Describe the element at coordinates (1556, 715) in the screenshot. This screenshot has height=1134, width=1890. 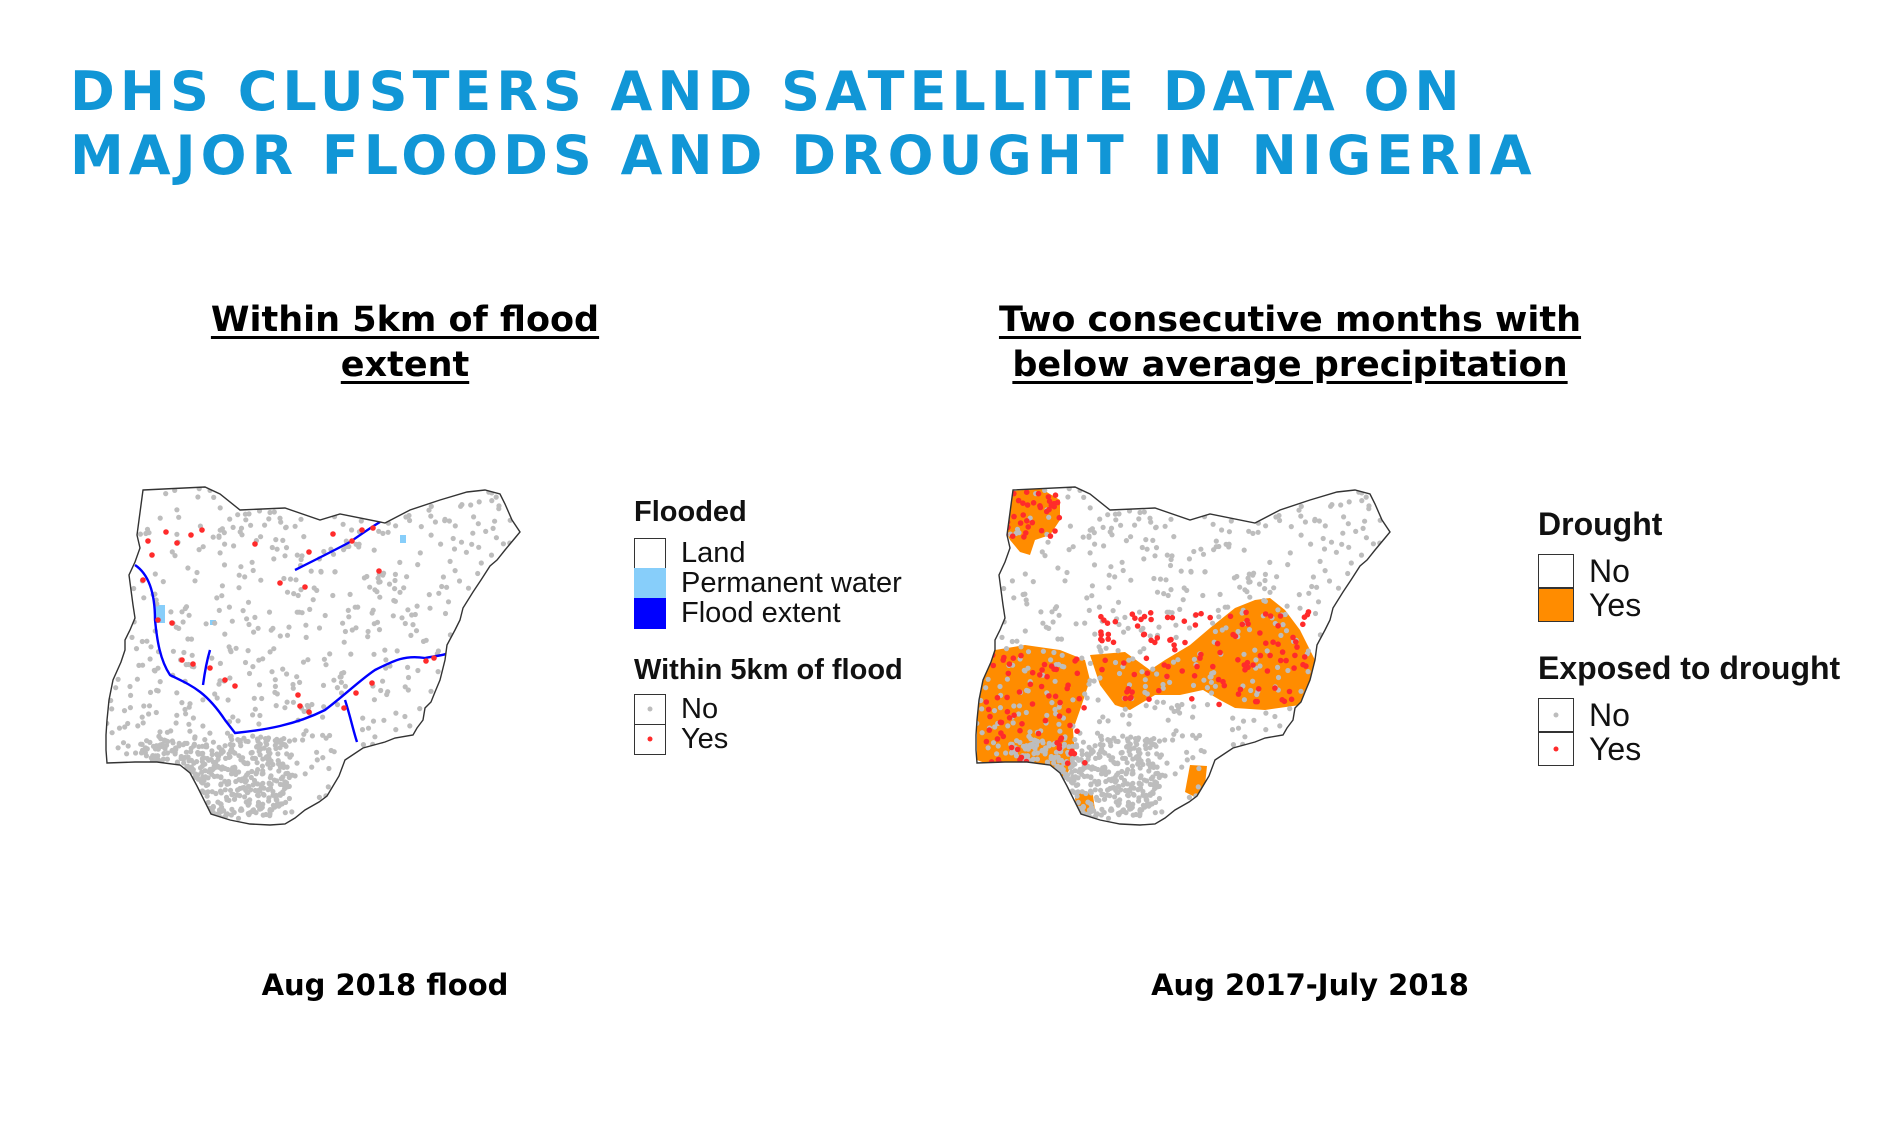
I see `exposed-no-swatch` at that location.